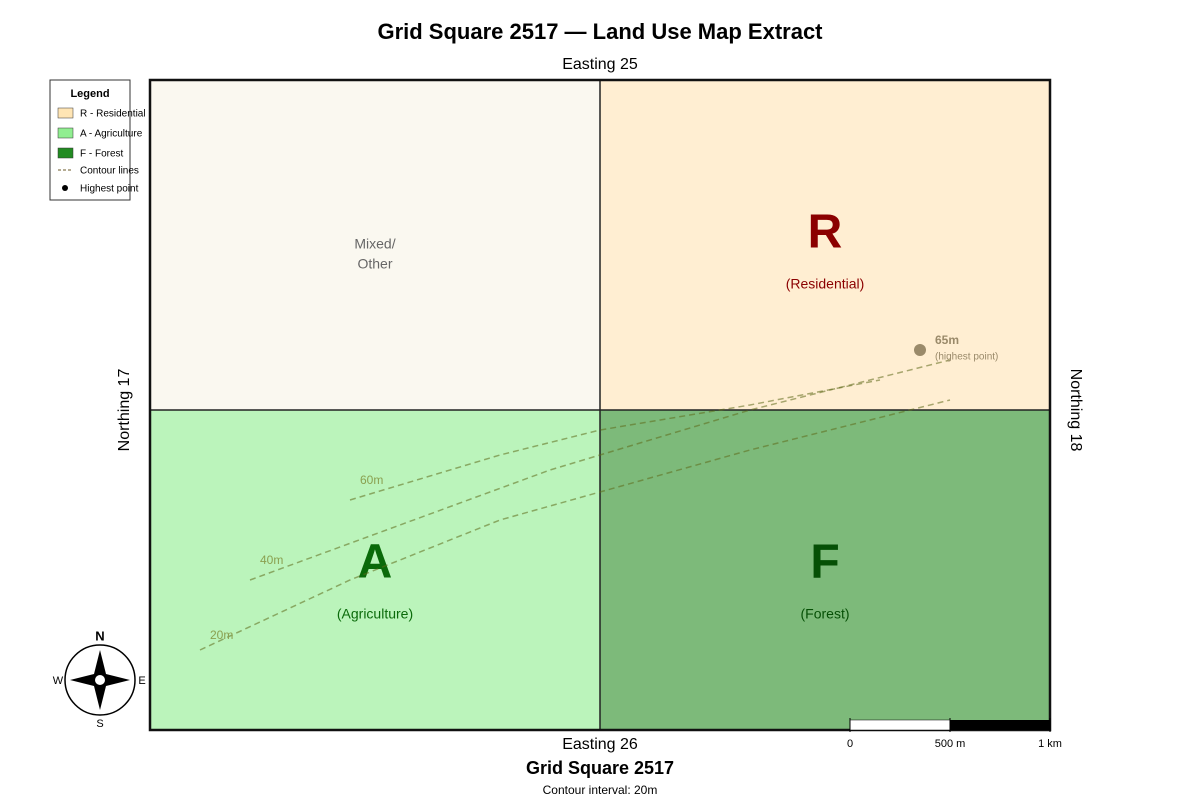  Describe the element at coordinates (1050, 744) in the screenshot. I see `scale-label: 1 km` at that location.